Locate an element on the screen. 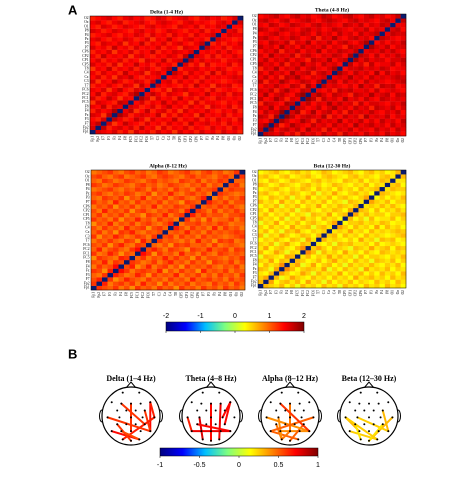  y-tick-label: P8 is located at coordinates (88, 185).